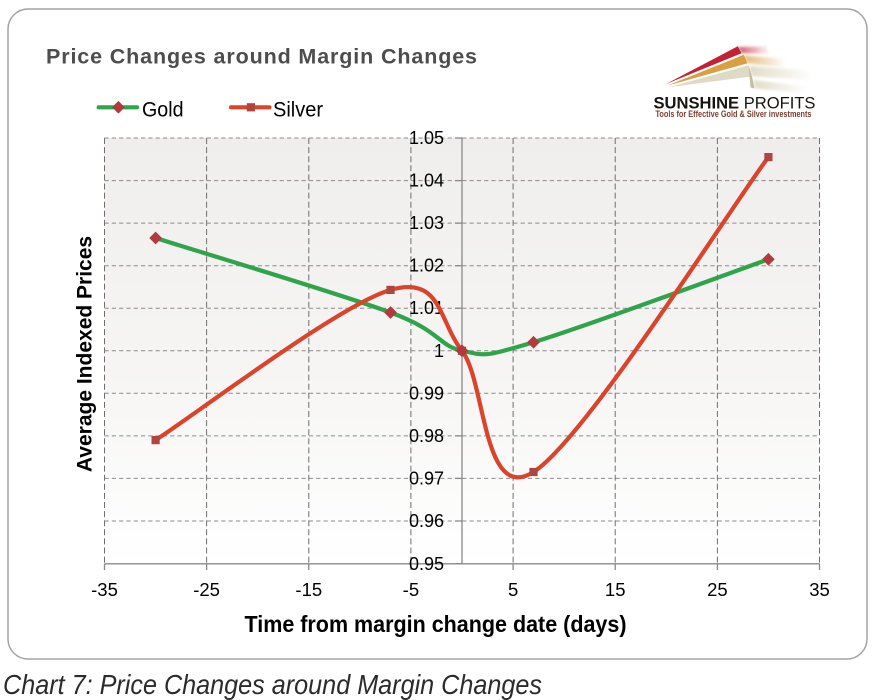  What do you see at coordinates (426, 478) in the screenshot?
I see `svg-text: 0.97` at bounding box center [426, 478].